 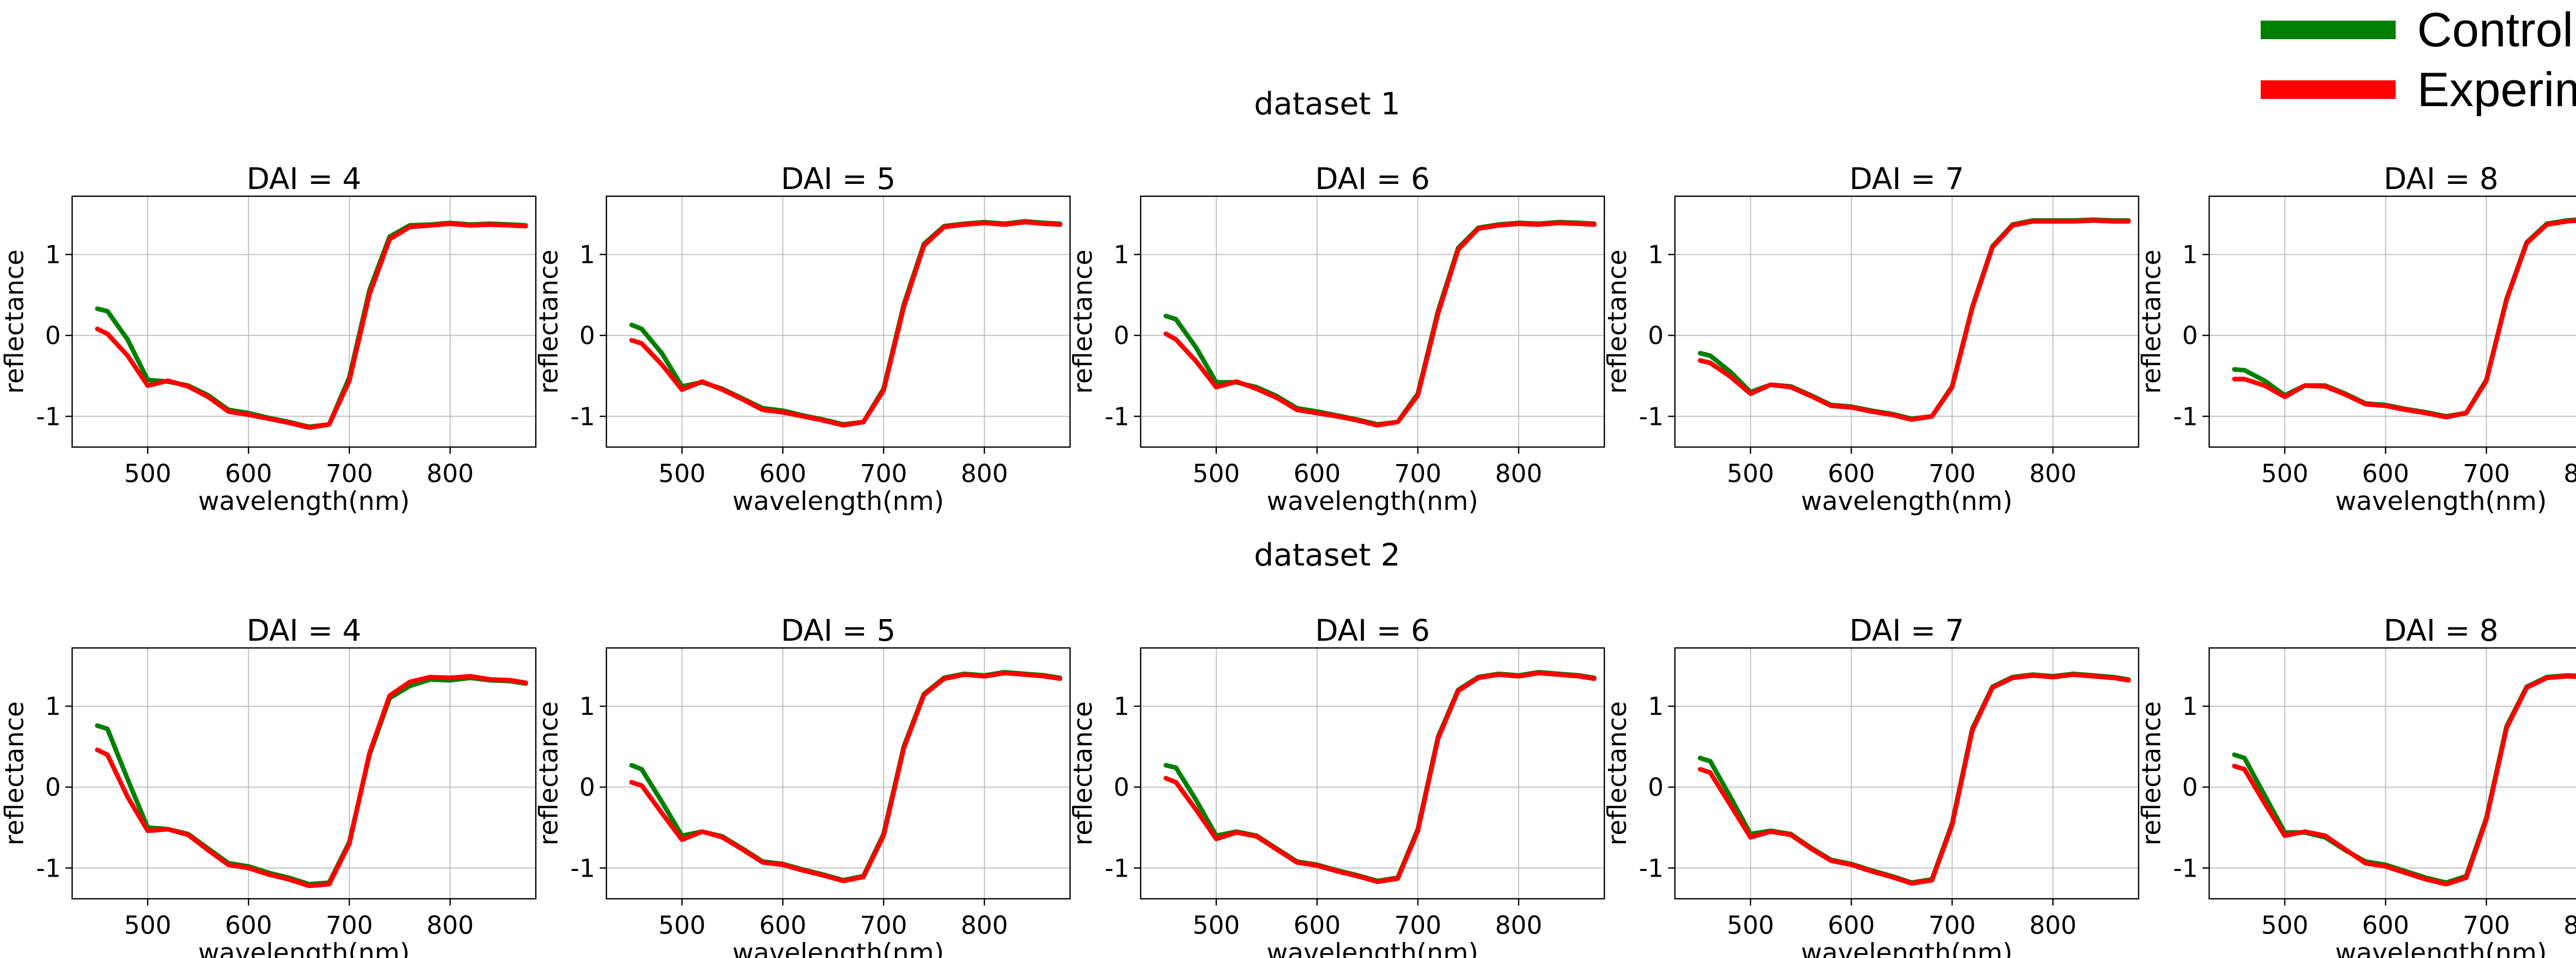 What do you see at coordinates (305, 630) in the screenshot?
I see `panel-title: DAI = 4` at bounding box center [305, 630].